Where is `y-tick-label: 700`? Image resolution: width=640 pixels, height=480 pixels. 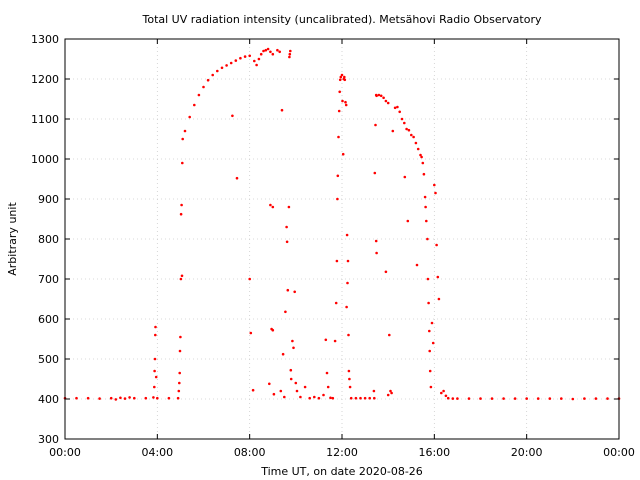 y-tick-label: 700 is located at coordinates (48, 279).